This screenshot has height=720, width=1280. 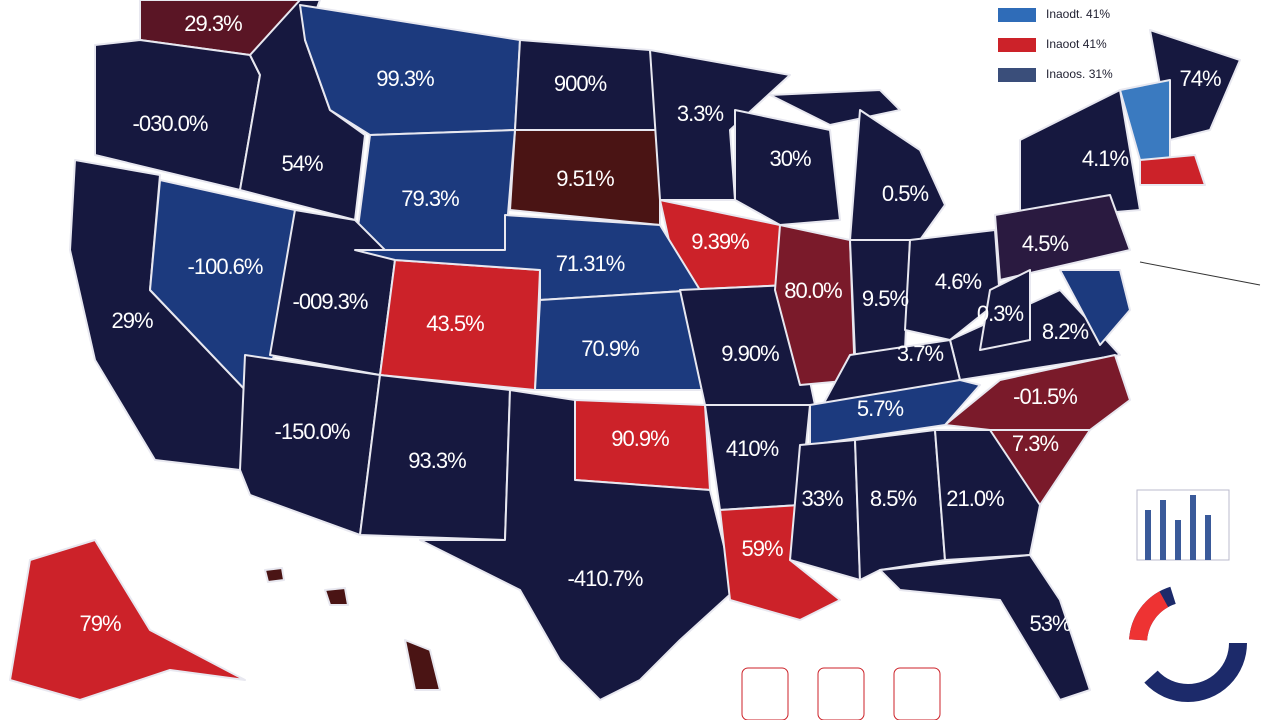 What do you see at coordinates (437, 460) in the screenshot?
I see `state-label: 93.3%` at bounding box center [437, 460].